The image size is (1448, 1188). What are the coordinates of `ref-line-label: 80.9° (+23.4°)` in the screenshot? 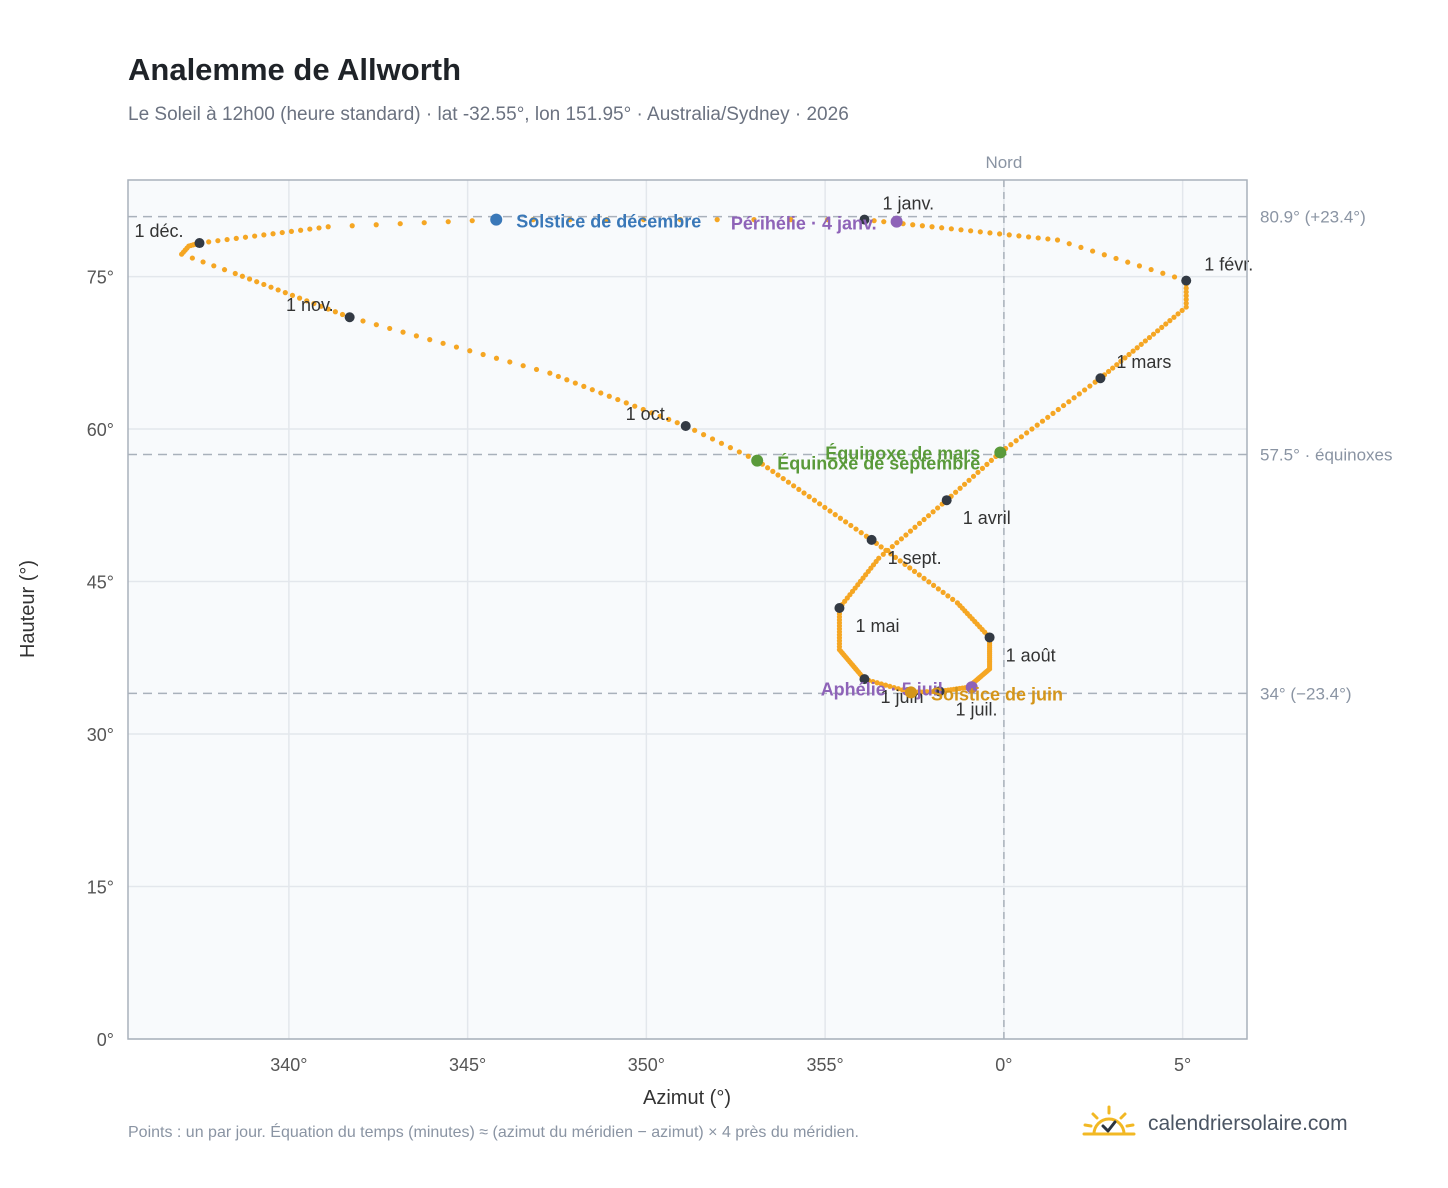 It's located at (1313, 217).